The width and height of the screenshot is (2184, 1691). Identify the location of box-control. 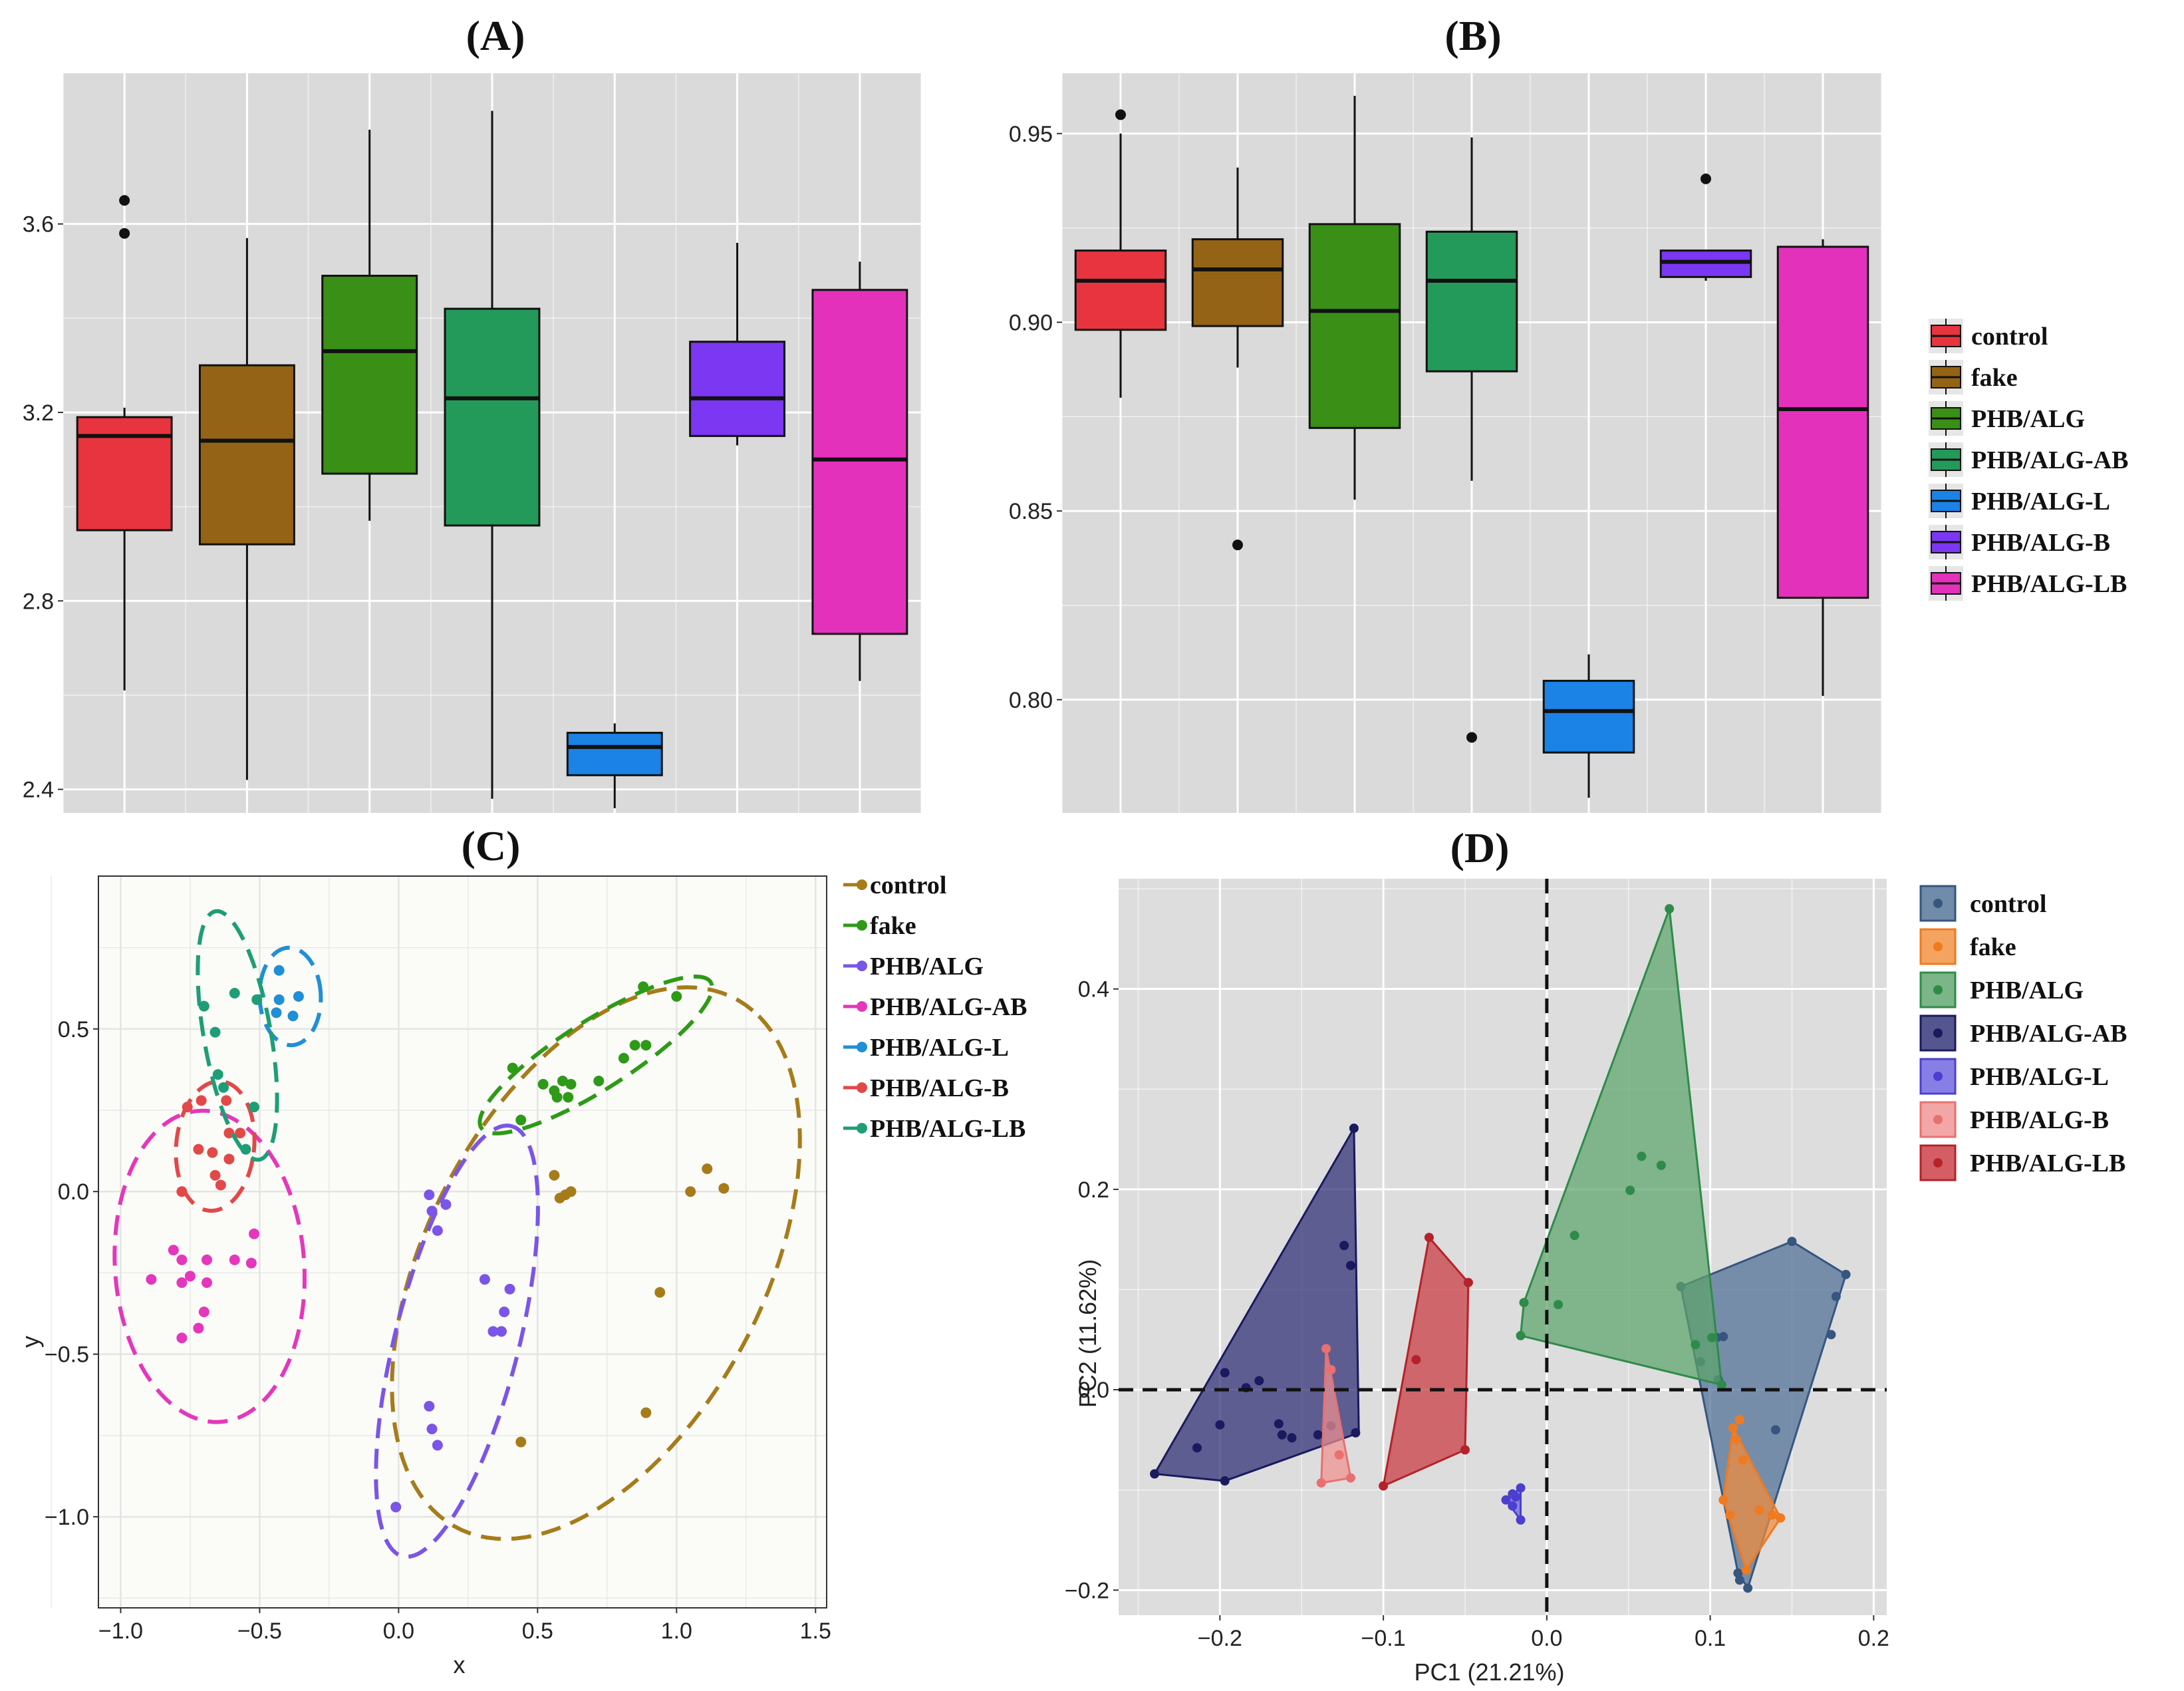
(1120, 253).